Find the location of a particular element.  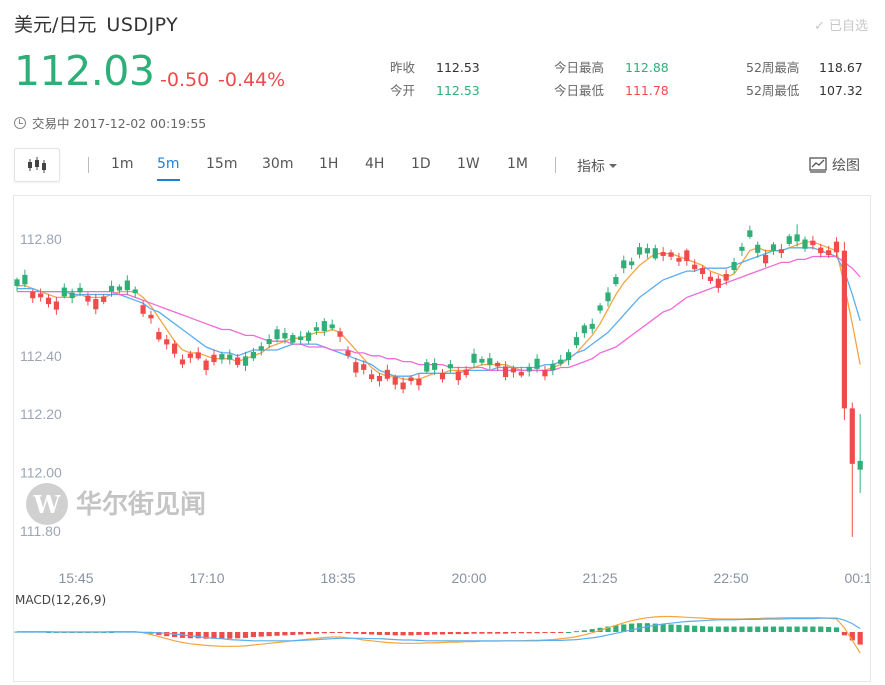

timeframe-30m: 30m is located at coordinates (278, 164).